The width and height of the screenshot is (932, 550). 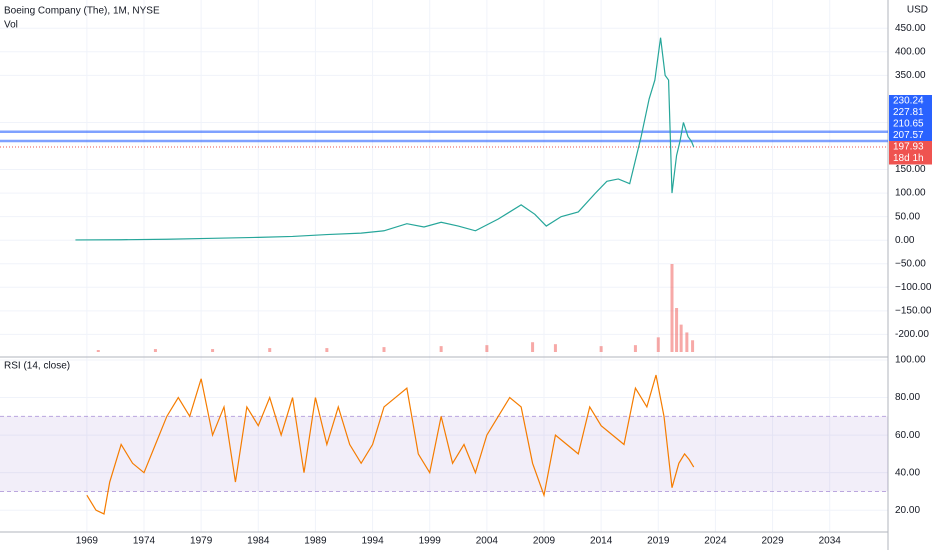 I want to click on countdown-tag: 18d 1h, so click(x=910, y=158).